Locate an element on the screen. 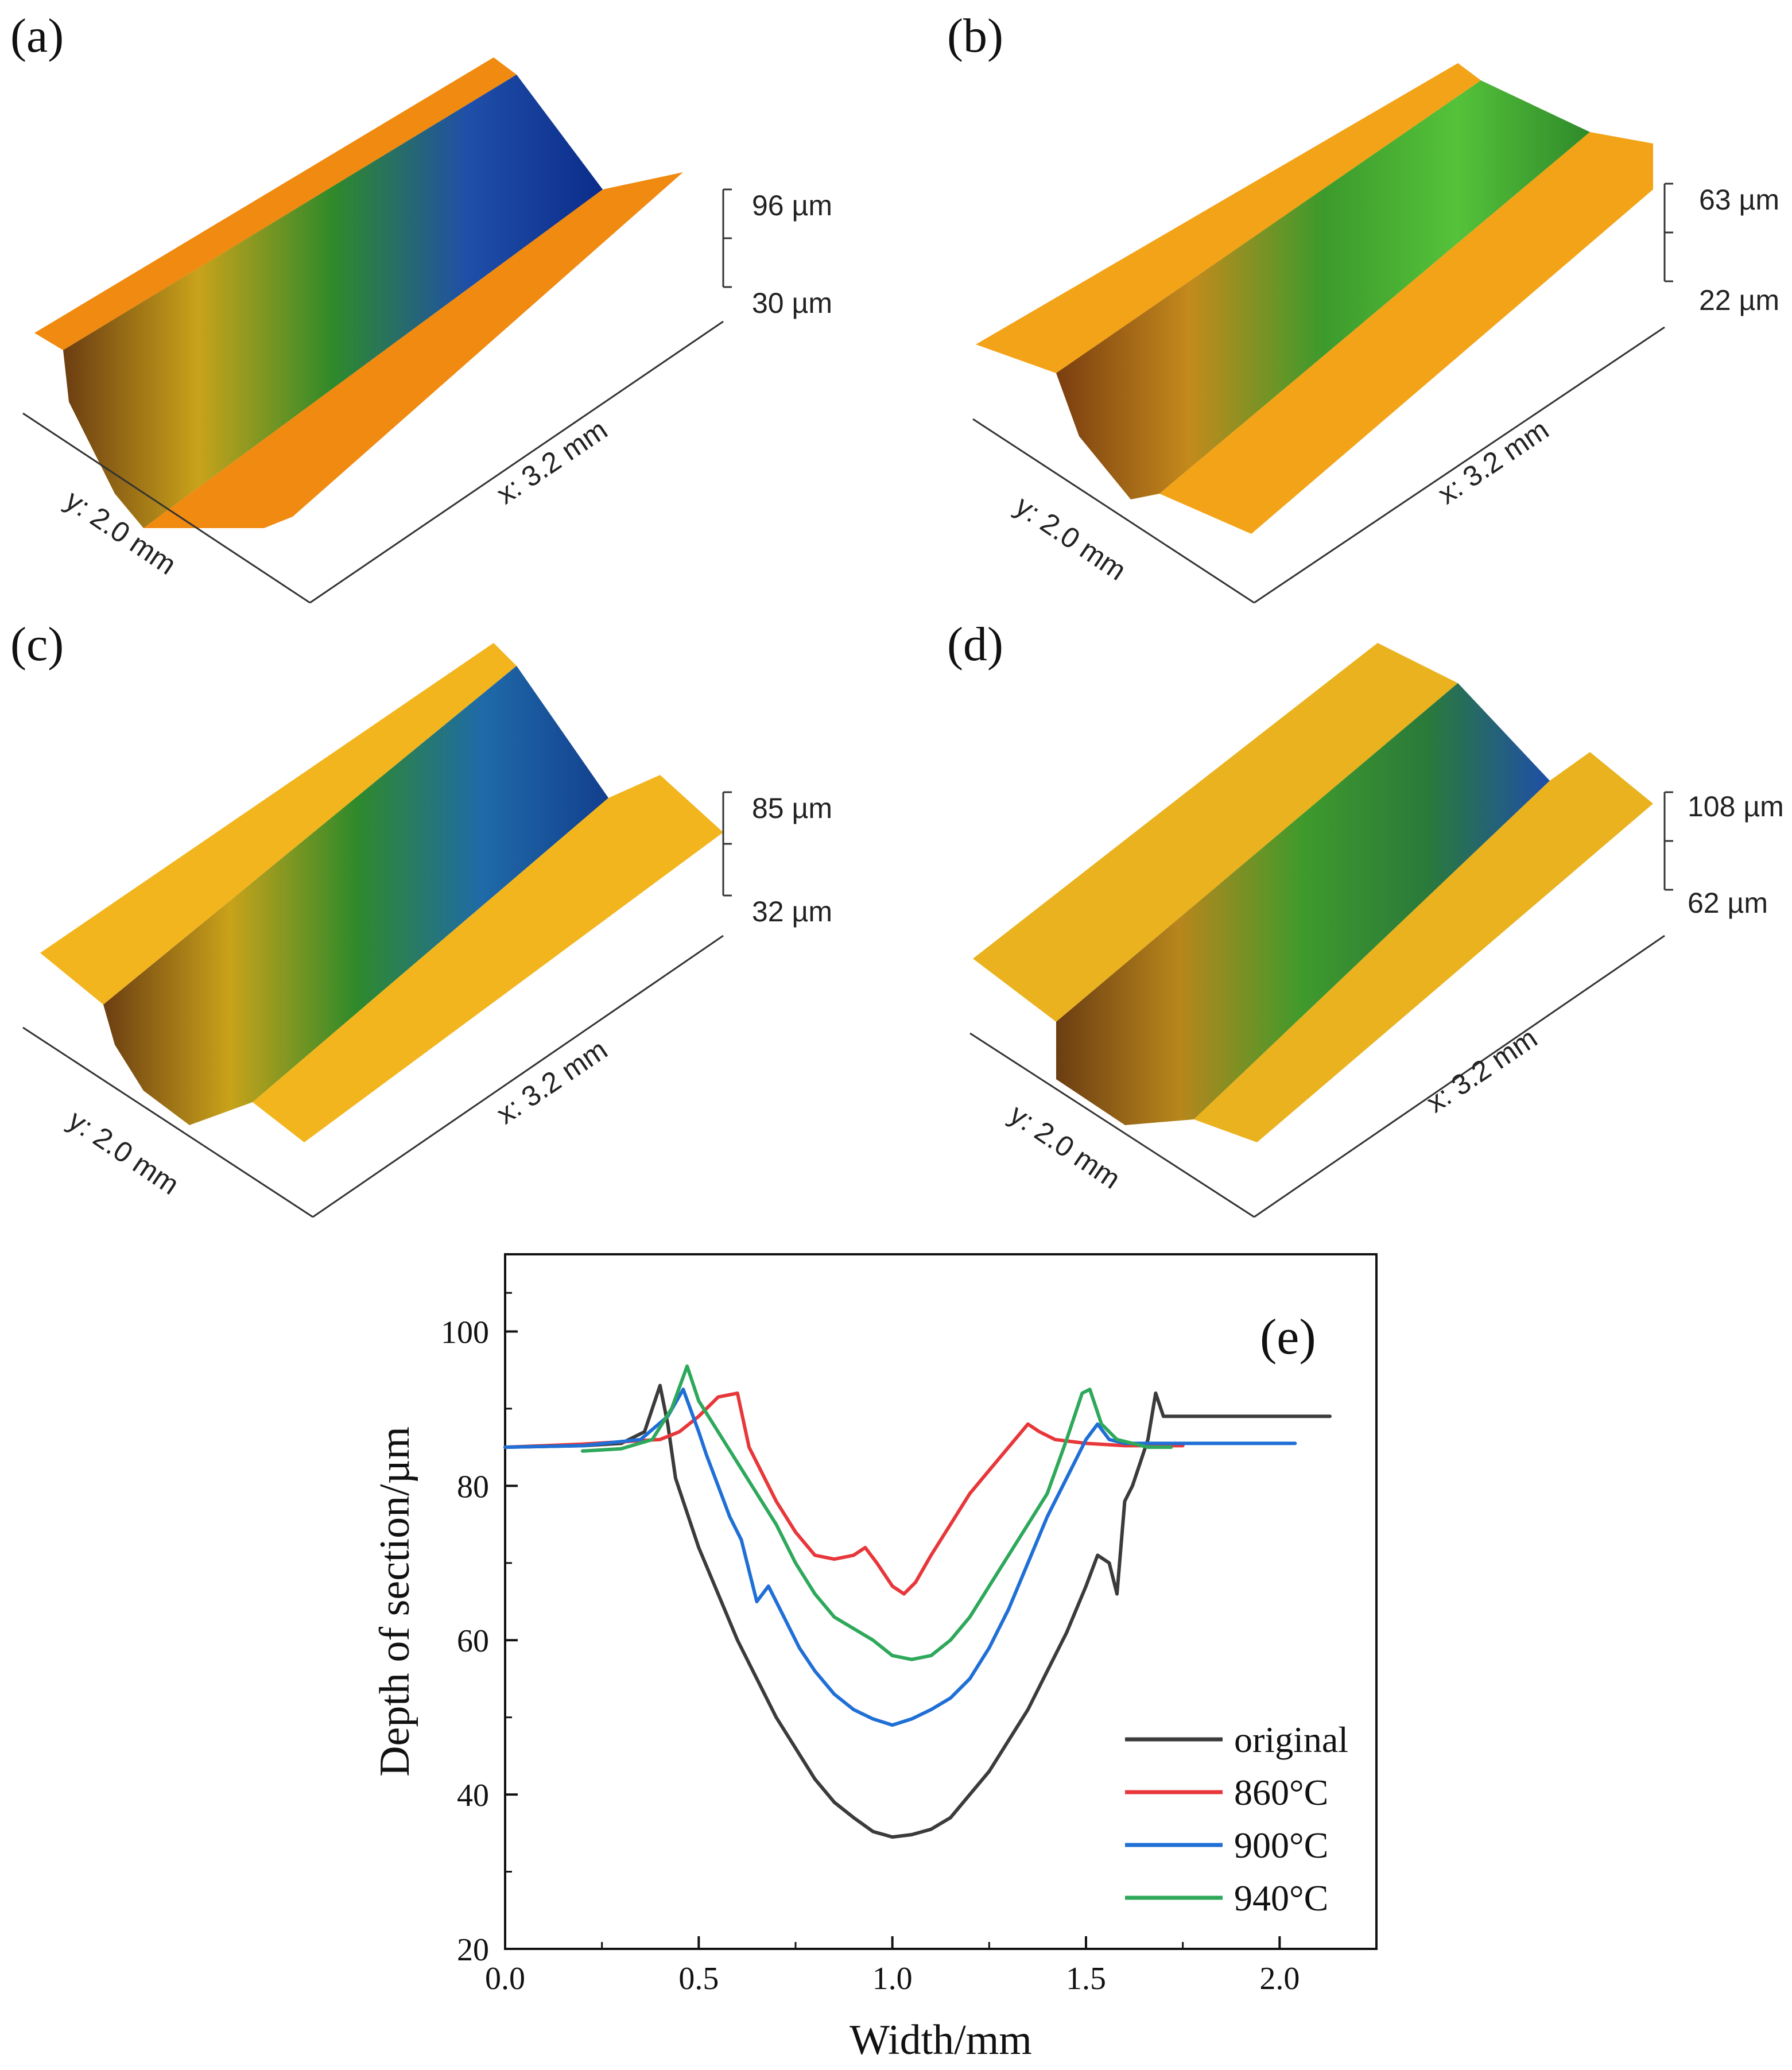  x-dimension-d: x: 3.2 mm is located at coordinates (1482, 1071).